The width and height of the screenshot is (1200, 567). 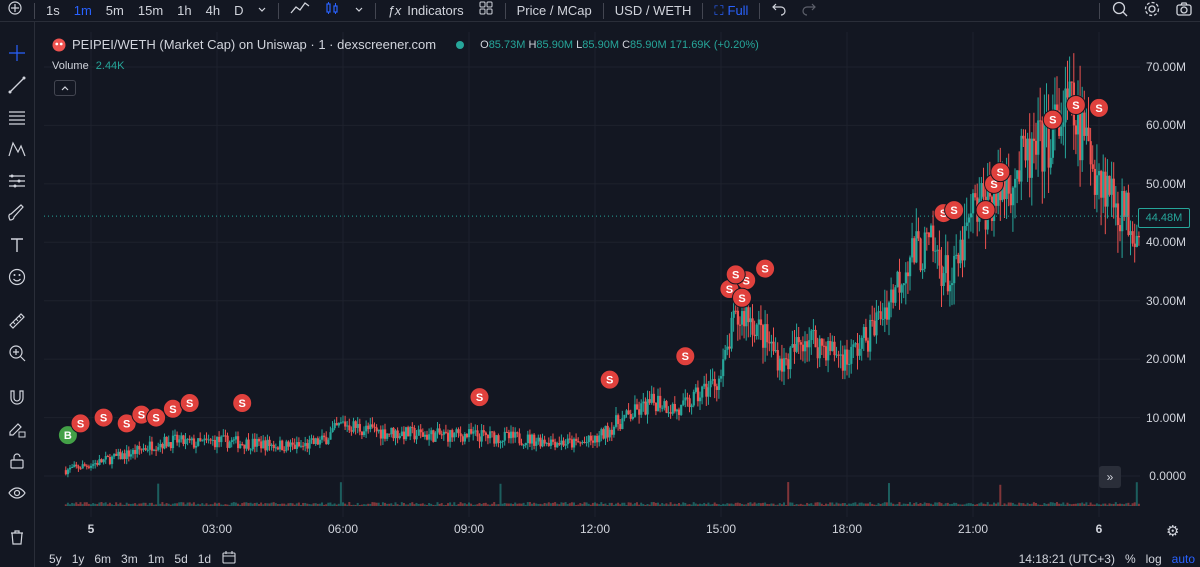 I want to click on chevron-up-icon, so click(x=65, y=88).